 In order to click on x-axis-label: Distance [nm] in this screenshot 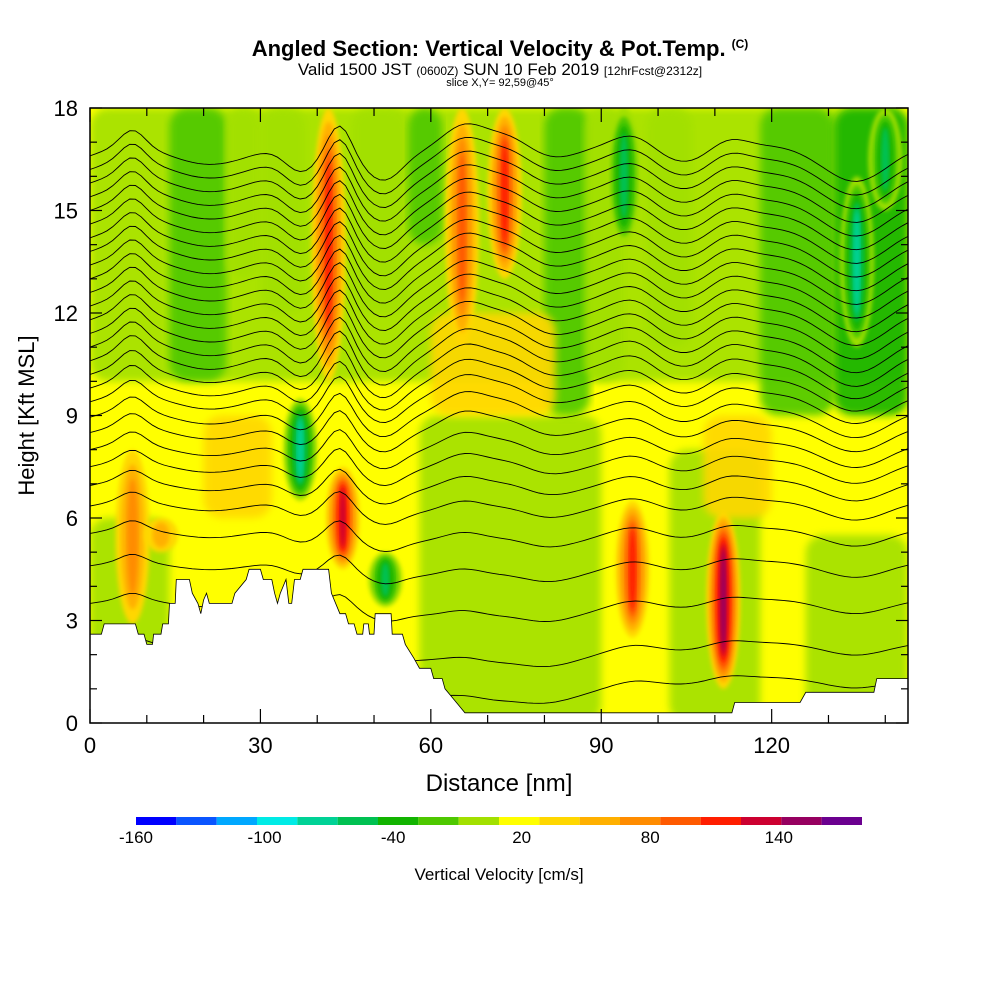, I will do `click(499, 783)`.